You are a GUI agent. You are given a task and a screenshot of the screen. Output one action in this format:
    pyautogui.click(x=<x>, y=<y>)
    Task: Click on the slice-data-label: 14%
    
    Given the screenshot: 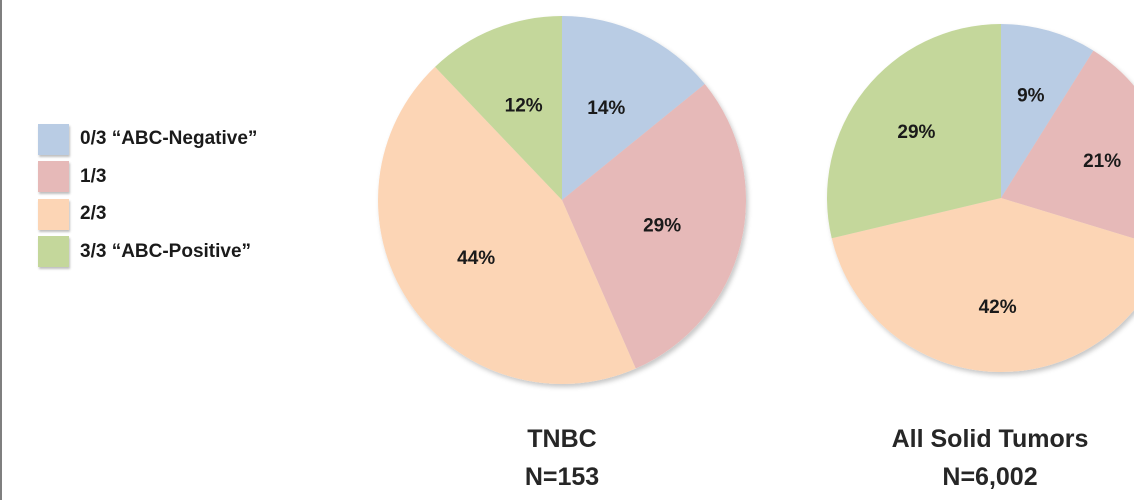 What is the action you would take?
    pyautogui.click(x=606, y=108)
    